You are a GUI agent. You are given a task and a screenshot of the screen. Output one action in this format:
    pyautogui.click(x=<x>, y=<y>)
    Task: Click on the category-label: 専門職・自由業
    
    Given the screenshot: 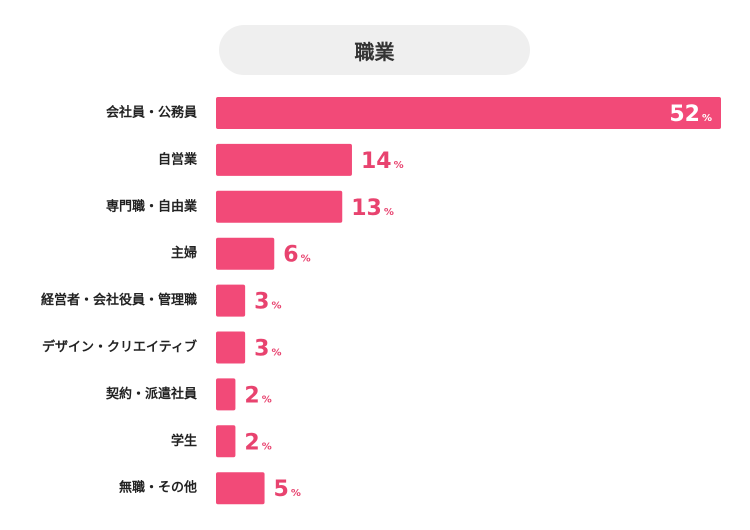 What is the action you would take?
    pyautogui.click(x=152, y=206)
    